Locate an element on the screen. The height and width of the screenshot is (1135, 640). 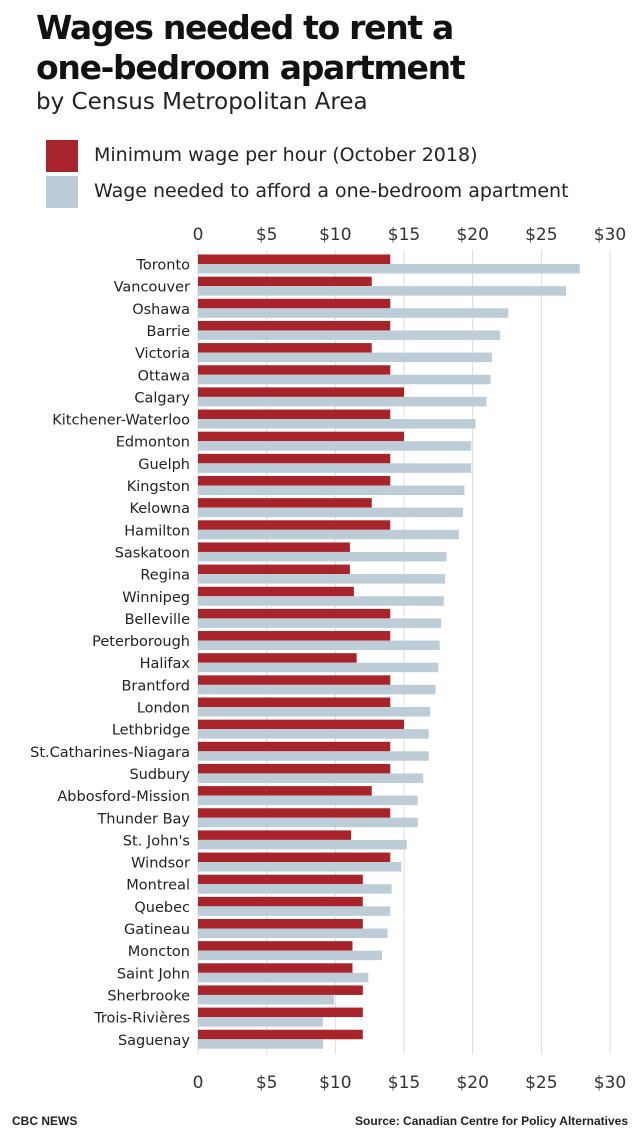
category-label-27: Windsor is located at coordinates (160, 864).